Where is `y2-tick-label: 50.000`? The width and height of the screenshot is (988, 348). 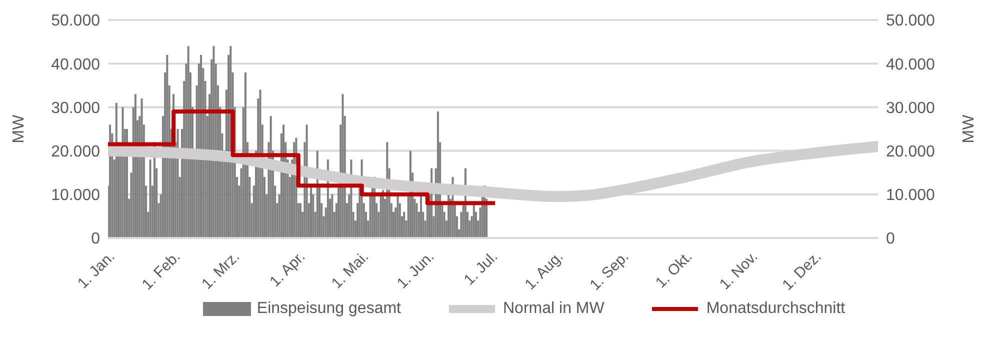
y2-tick-label: 50.000 is located at coordinates (911, 21).